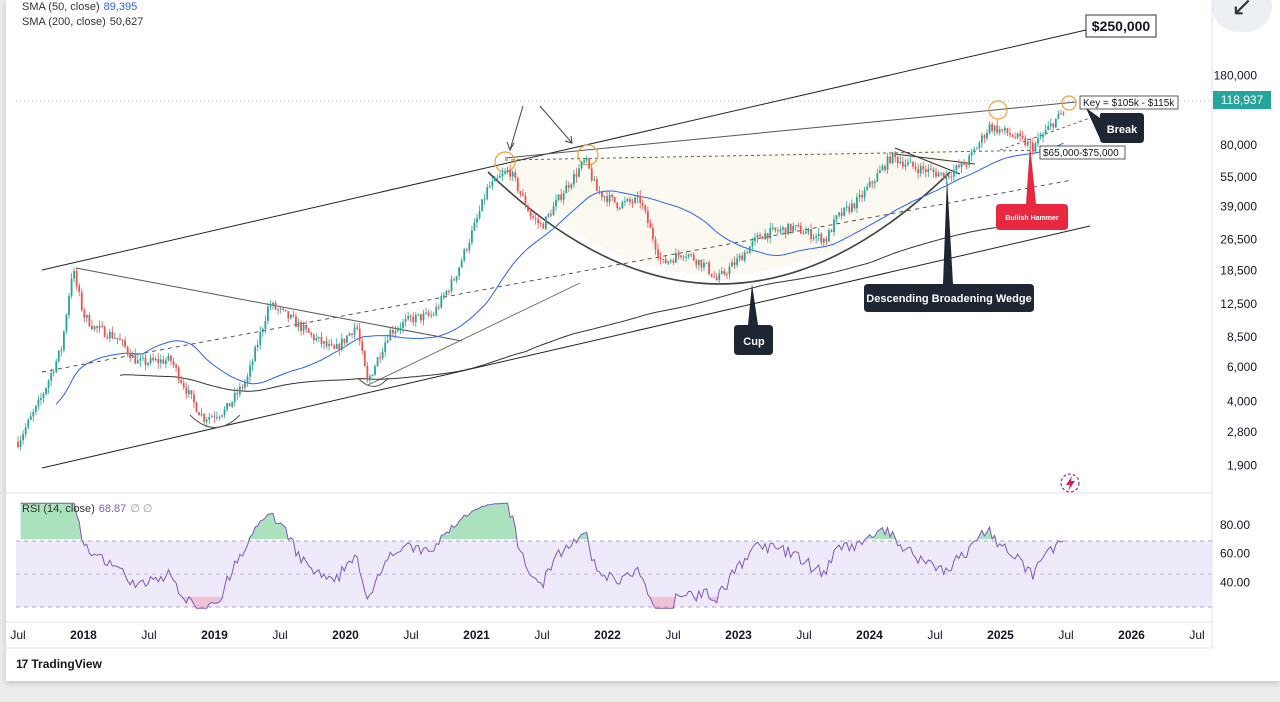 The image size is (1280, 702). Describe the element at coordinates (215, 421) in the screenshot. I see `bottom-bracket-2018` at that location.